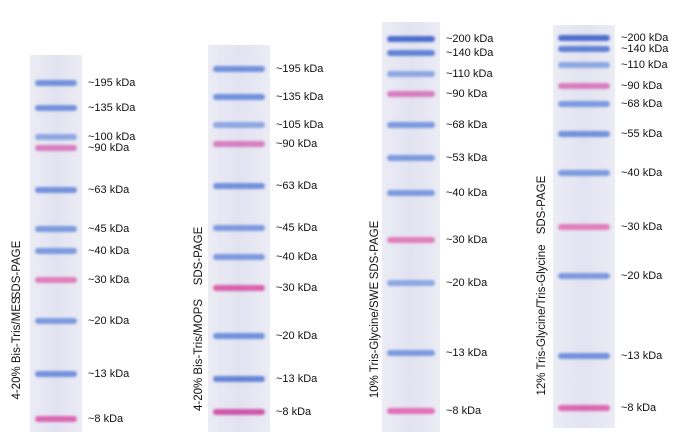  Describe the element at coordinates (300, 125) in the screenshot. I see `band-label: ~105 kDa` at that location.